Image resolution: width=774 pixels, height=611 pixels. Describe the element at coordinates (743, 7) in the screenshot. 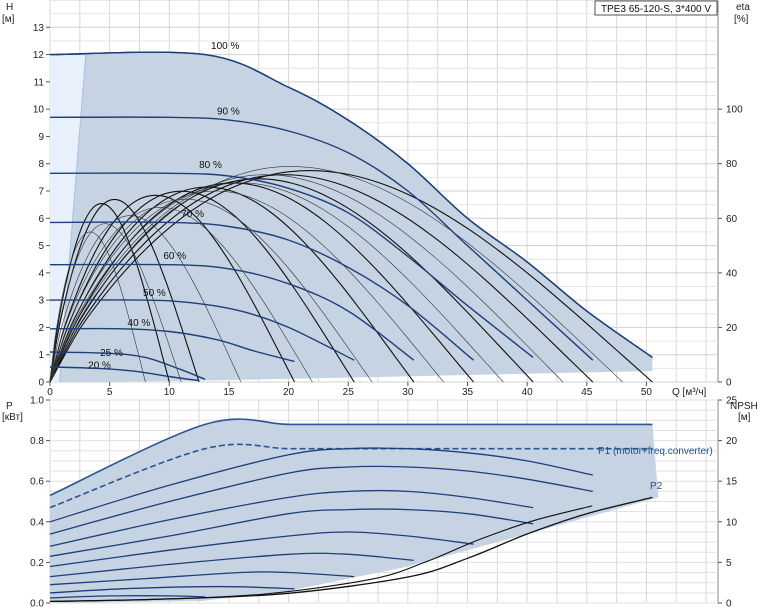

I see `eta-axis-label: eta` at that location.